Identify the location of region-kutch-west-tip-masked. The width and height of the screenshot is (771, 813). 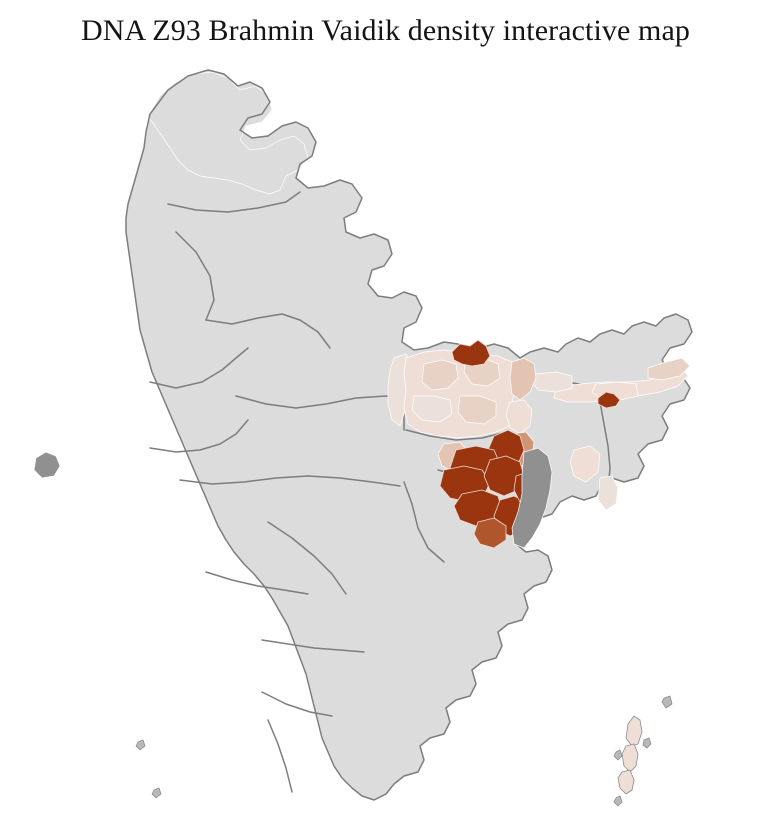
(47, 465).